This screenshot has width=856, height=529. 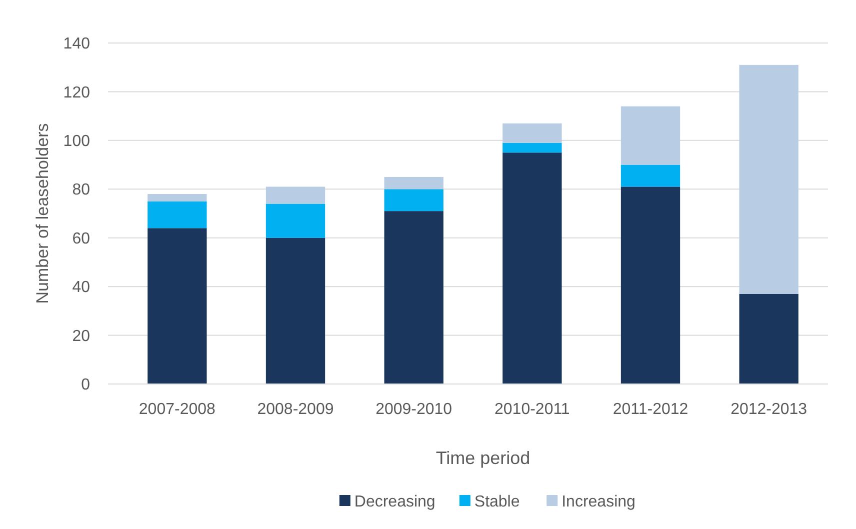 What do you see at coordinates (483, 458) in the screenshot?
I see `x-axis-title: Time period` at bounding box center [483, 458].